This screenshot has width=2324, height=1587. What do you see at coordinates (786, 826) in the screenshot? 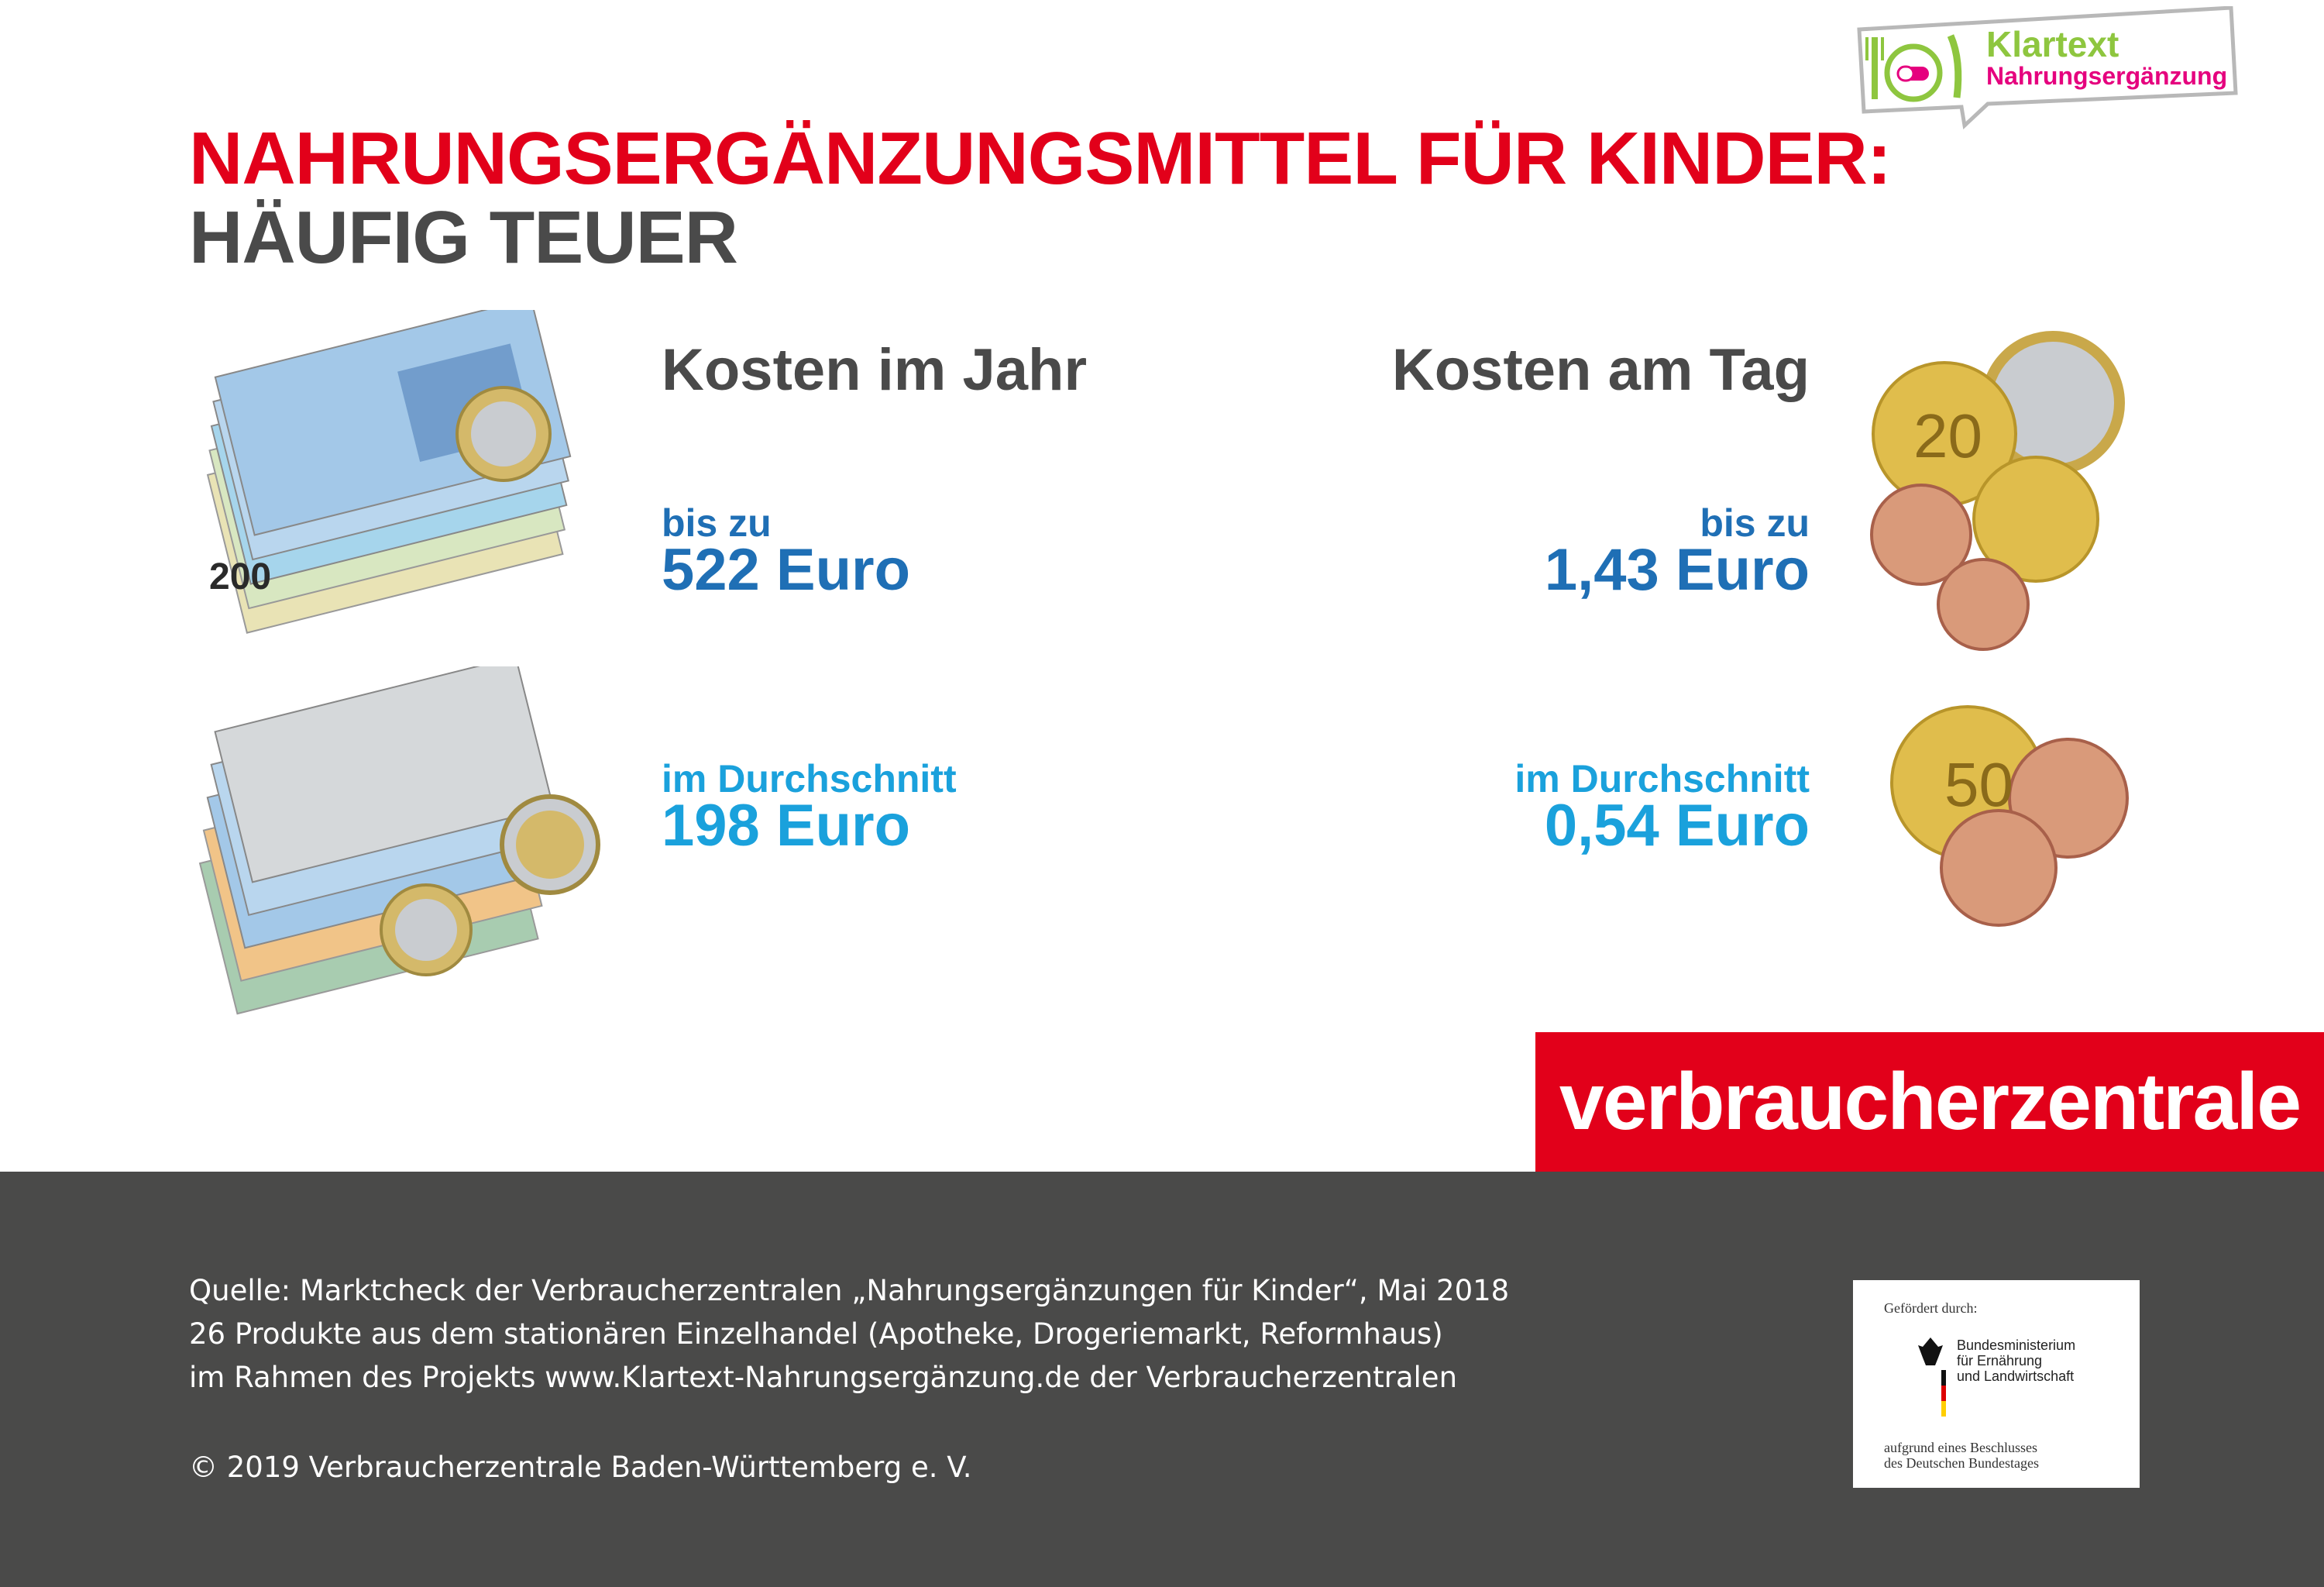
I see `annual-avg-value: 198 Euro` at bounding box center [786, 826].